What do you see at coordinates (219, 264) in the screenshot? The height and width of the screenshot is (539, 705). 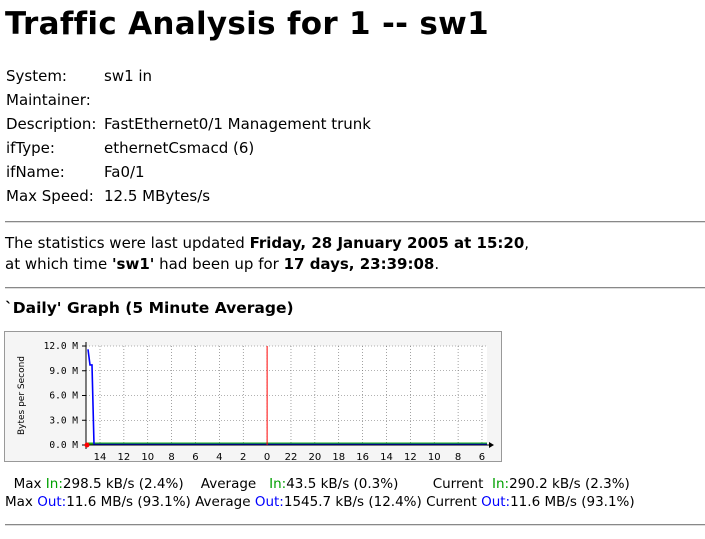 I see `stats-text: had been up for` at bounding box center [219, 264].